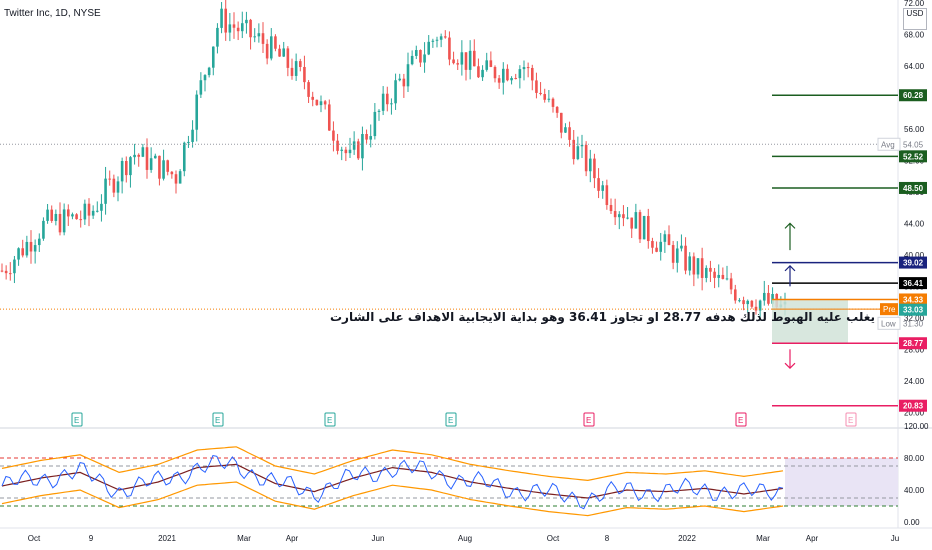 The width and height of the screenshot is (932, 550). I want to click on time-tick-label: 2021, so click(167, 538).